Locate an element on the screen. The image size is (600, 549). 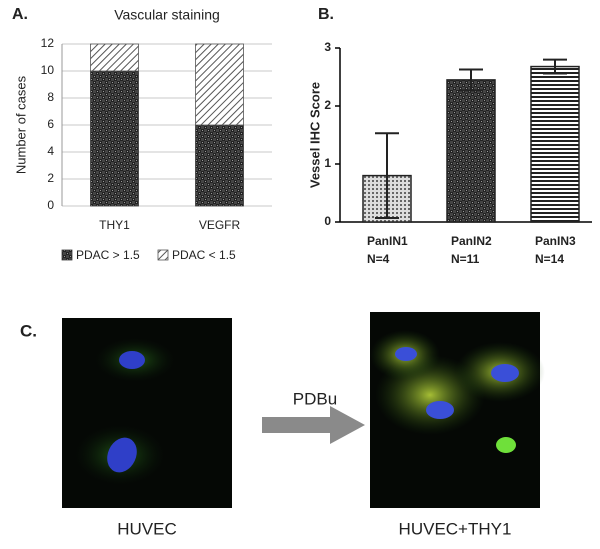
caption: HUVEC+THY1 is located at coordinates (455, 528).